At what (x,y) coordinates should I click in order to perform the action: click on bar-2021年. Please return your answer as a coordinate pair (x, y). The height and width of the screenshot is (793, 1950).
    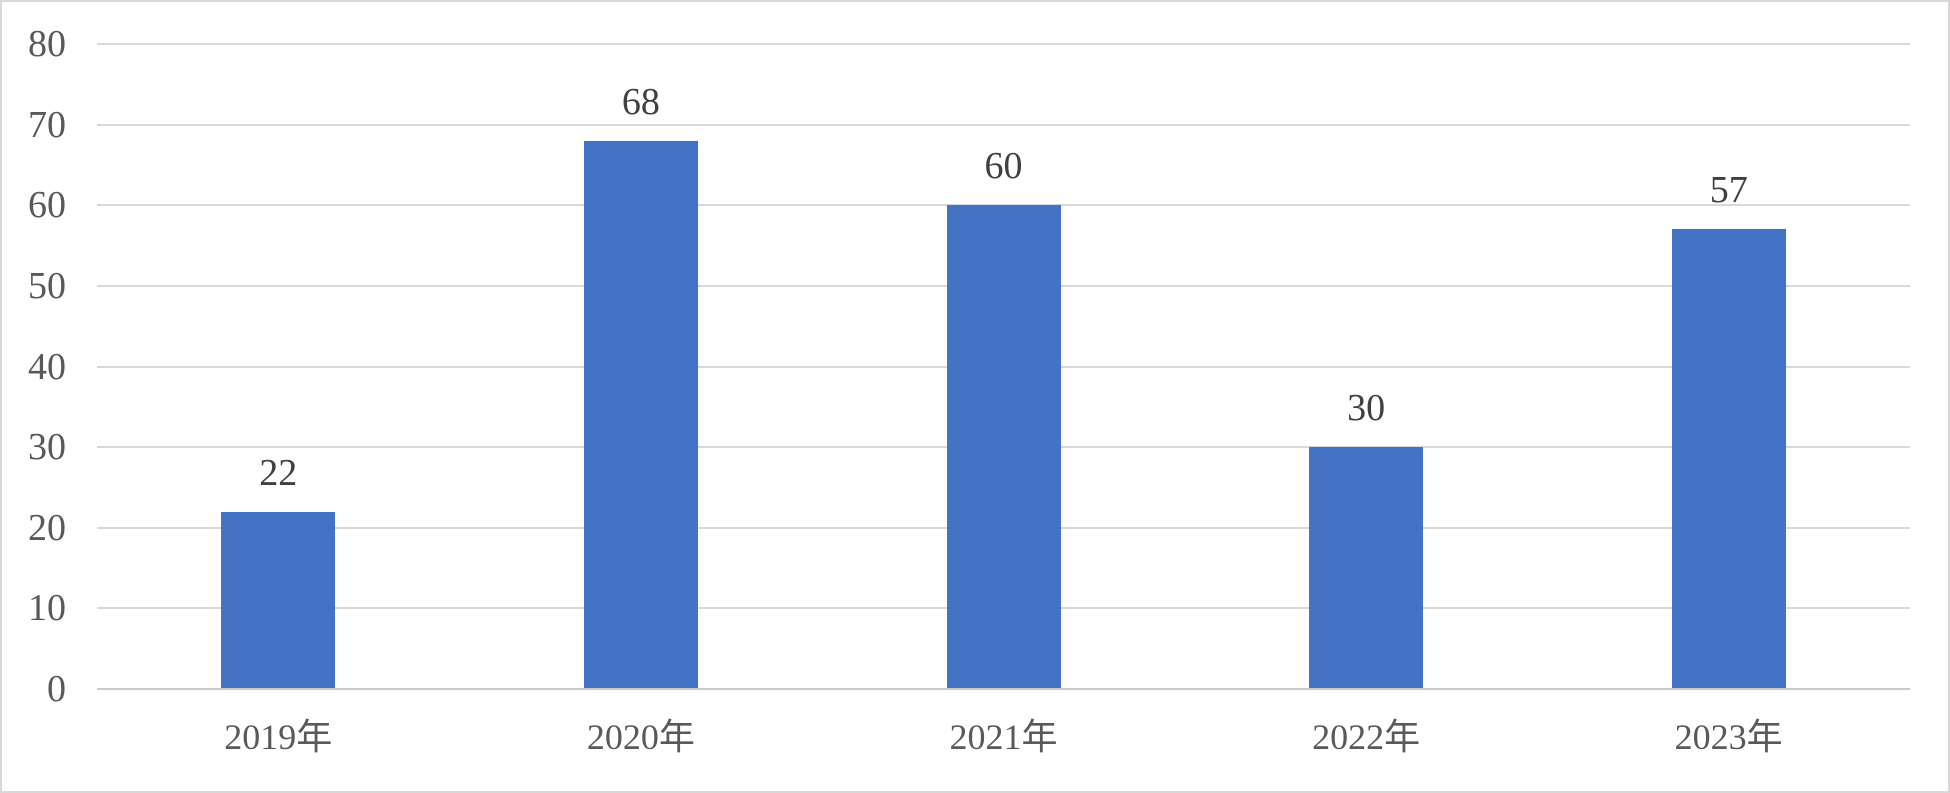
    Looking at the image, I should click on (1003, 447).